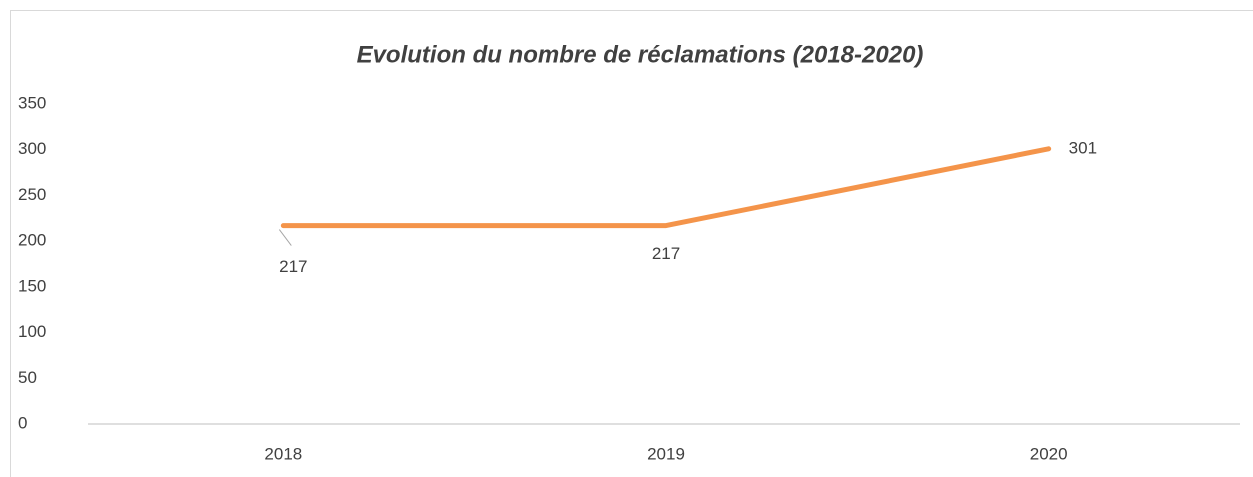  What do you see at coordinates (27, 377) in the screenshot?
I see `y-tick-label: 50` at bounding box center [27, 377].